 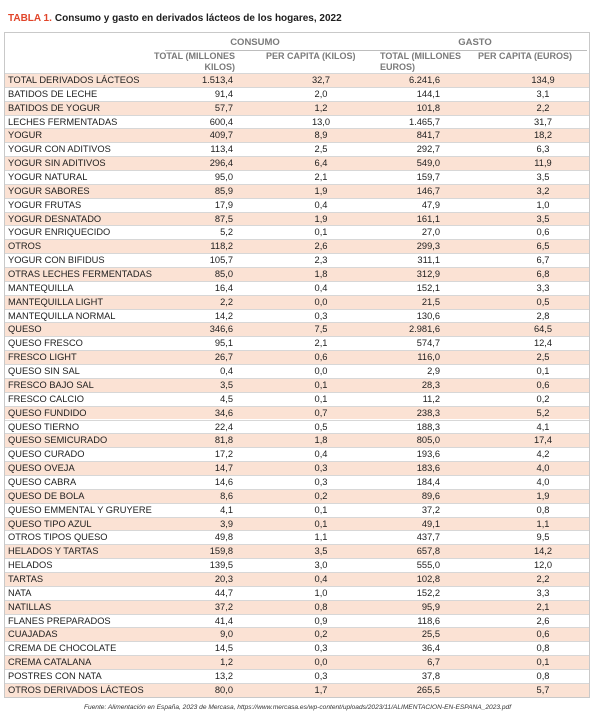 What do you see at coordinates (321, 565) in the screenshot?
I see `cell-value: 3,0` at bounding box center [321, 565].